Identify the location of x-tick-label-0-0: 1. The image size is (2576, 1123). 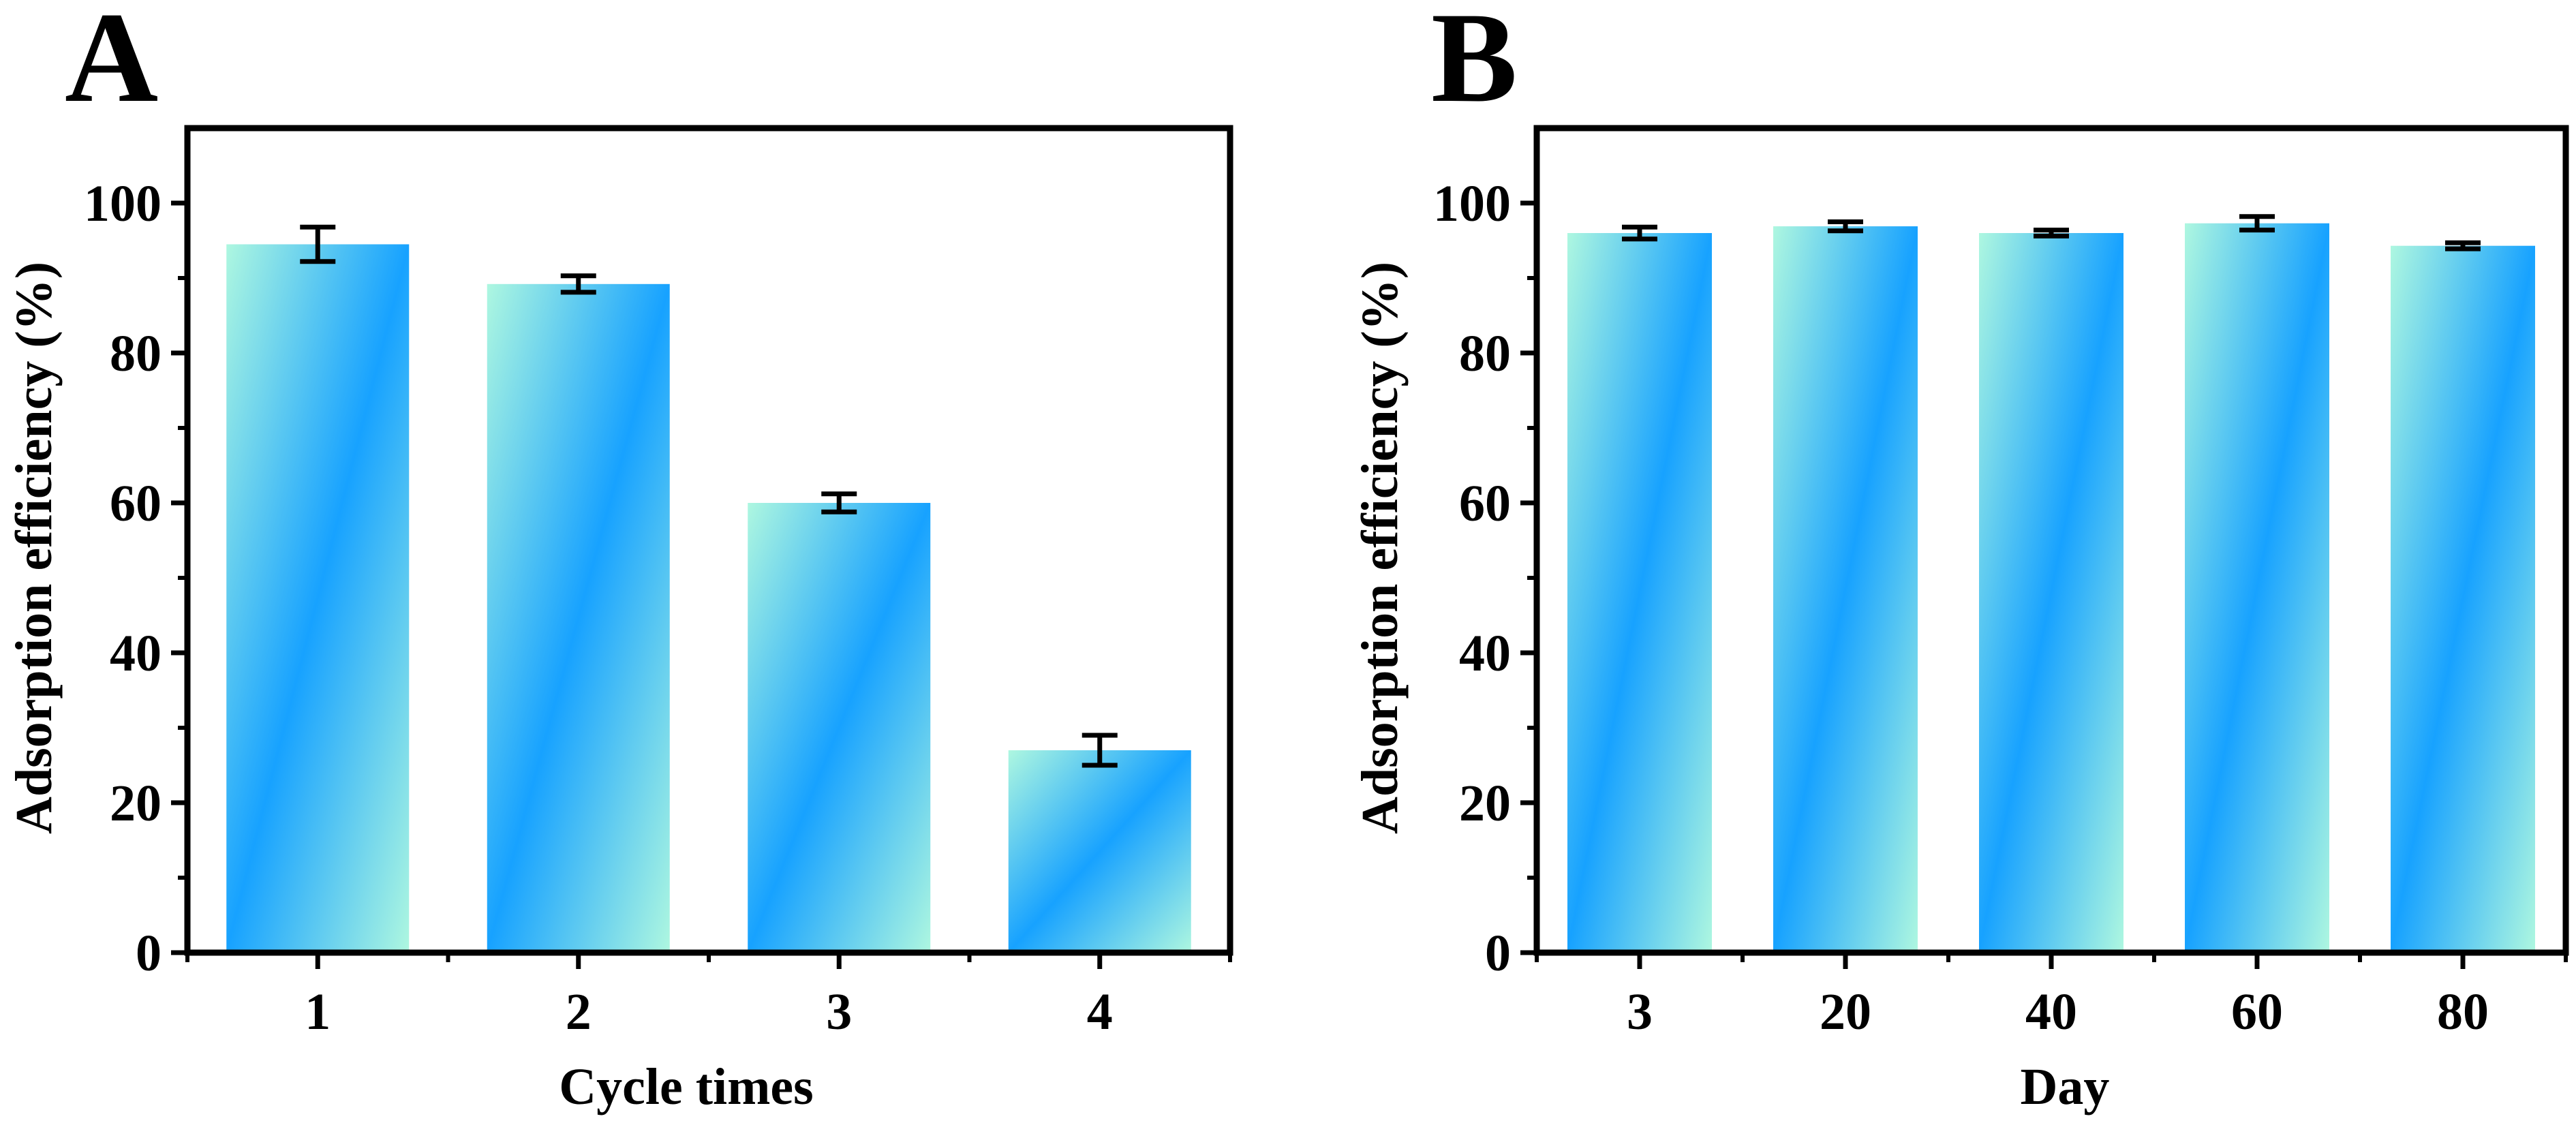
(318, 1012).